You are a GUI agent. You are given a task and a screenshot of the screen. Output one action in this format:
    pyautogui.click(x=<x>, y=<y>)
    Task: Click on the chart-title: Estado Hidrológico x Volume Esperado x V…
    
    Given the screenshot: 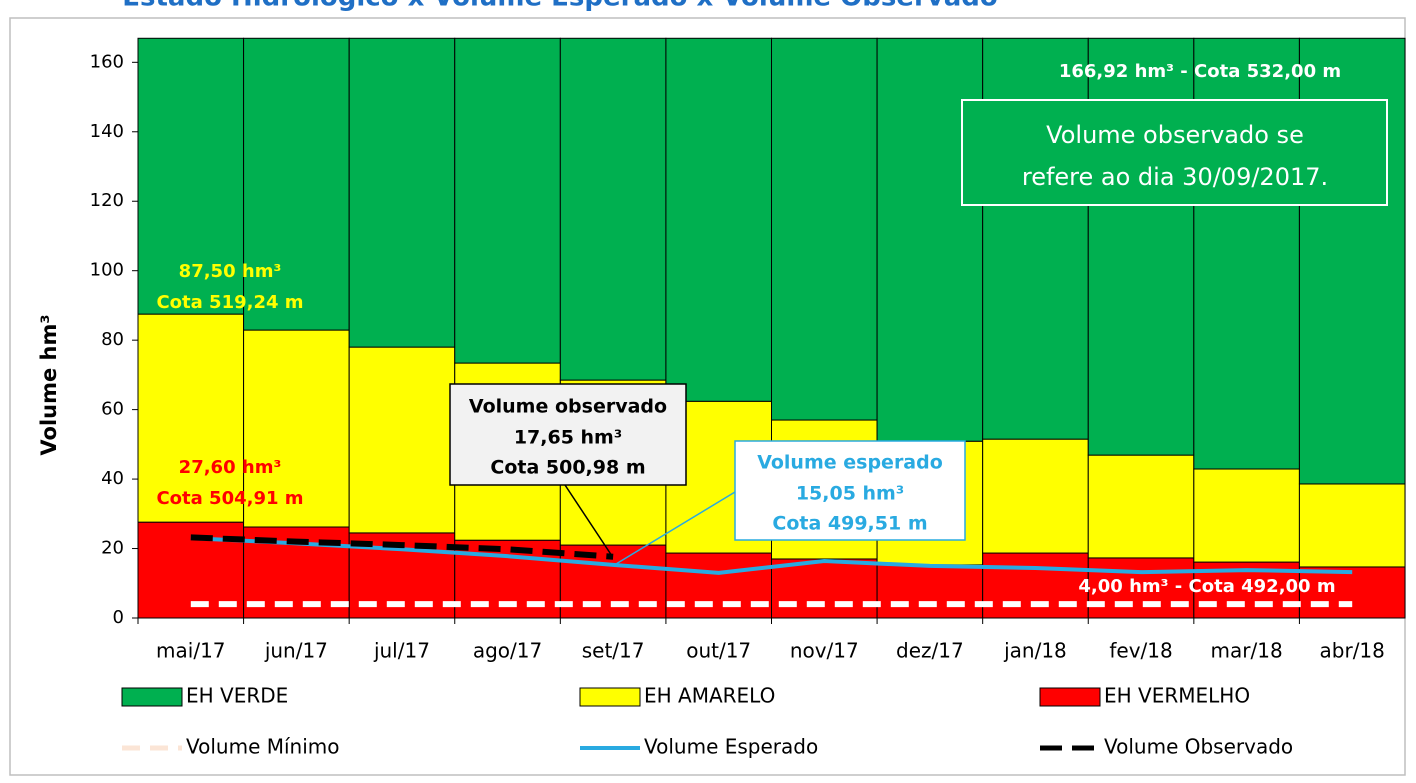 What is the action you would take?
    pyautogui.click(x=559, y=6)
    